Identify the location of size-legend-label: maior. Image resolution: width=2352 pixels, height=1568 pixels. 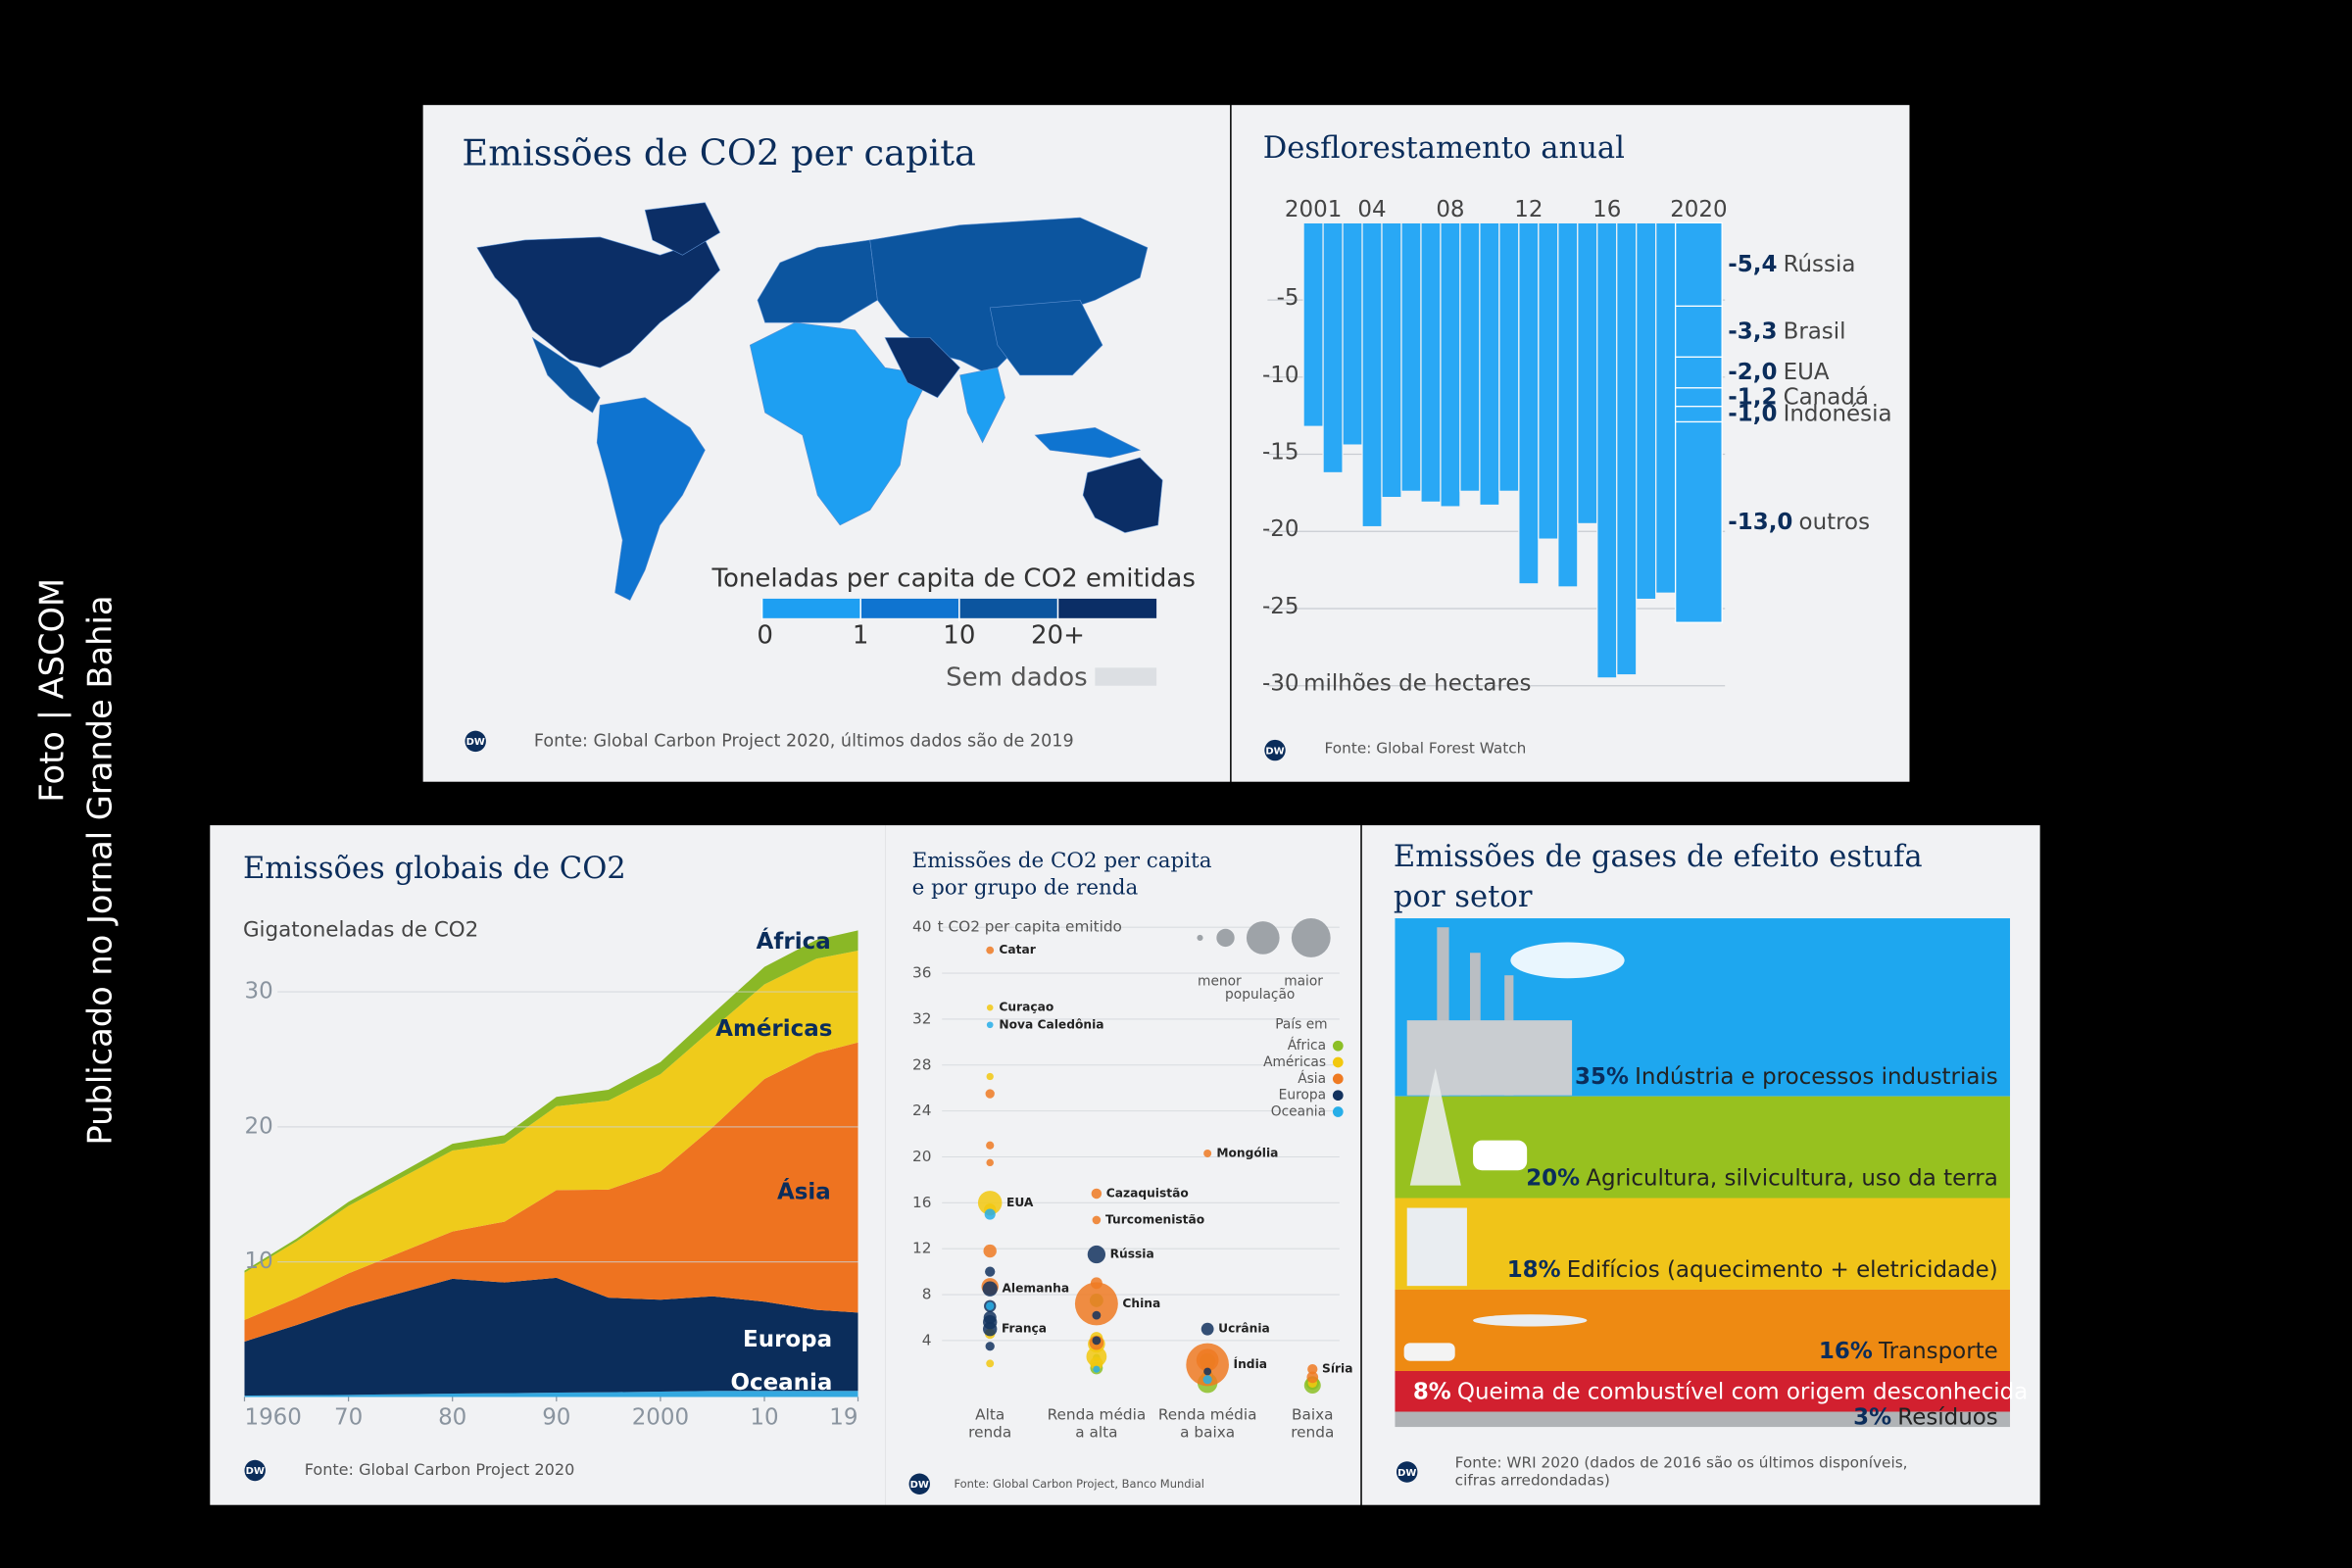
(1303, 981).